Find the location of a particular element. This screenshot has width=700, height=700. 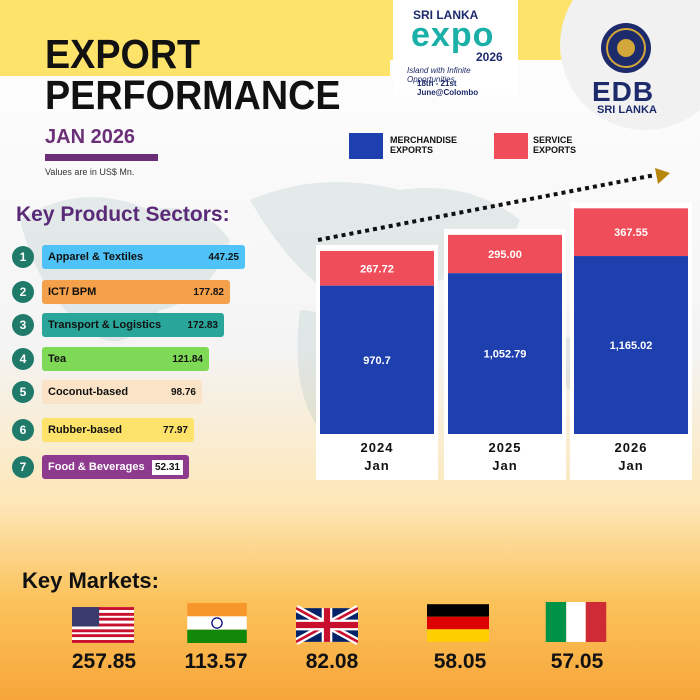

sector-number-6: 6 is located at coordinates (23, 430).